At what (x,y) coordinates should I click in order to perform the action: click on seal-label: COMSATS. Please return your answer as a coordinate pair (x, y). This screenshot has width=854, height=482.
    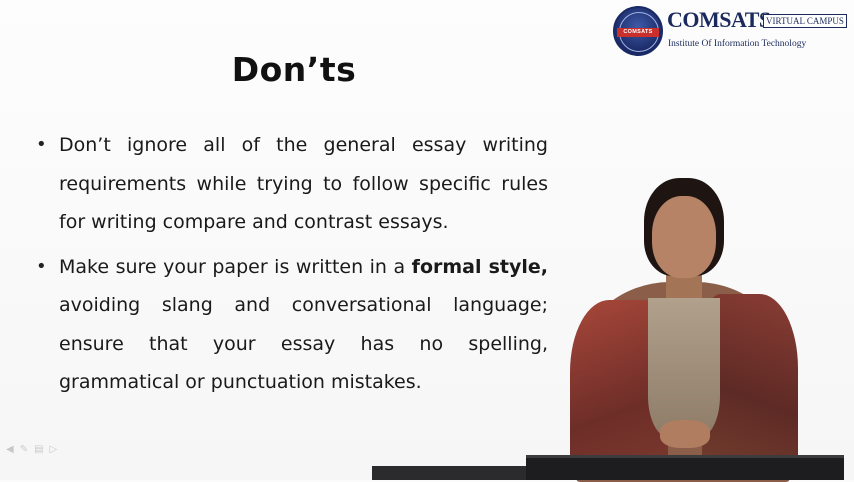
    Looking at the image, I should click on (638, 32).